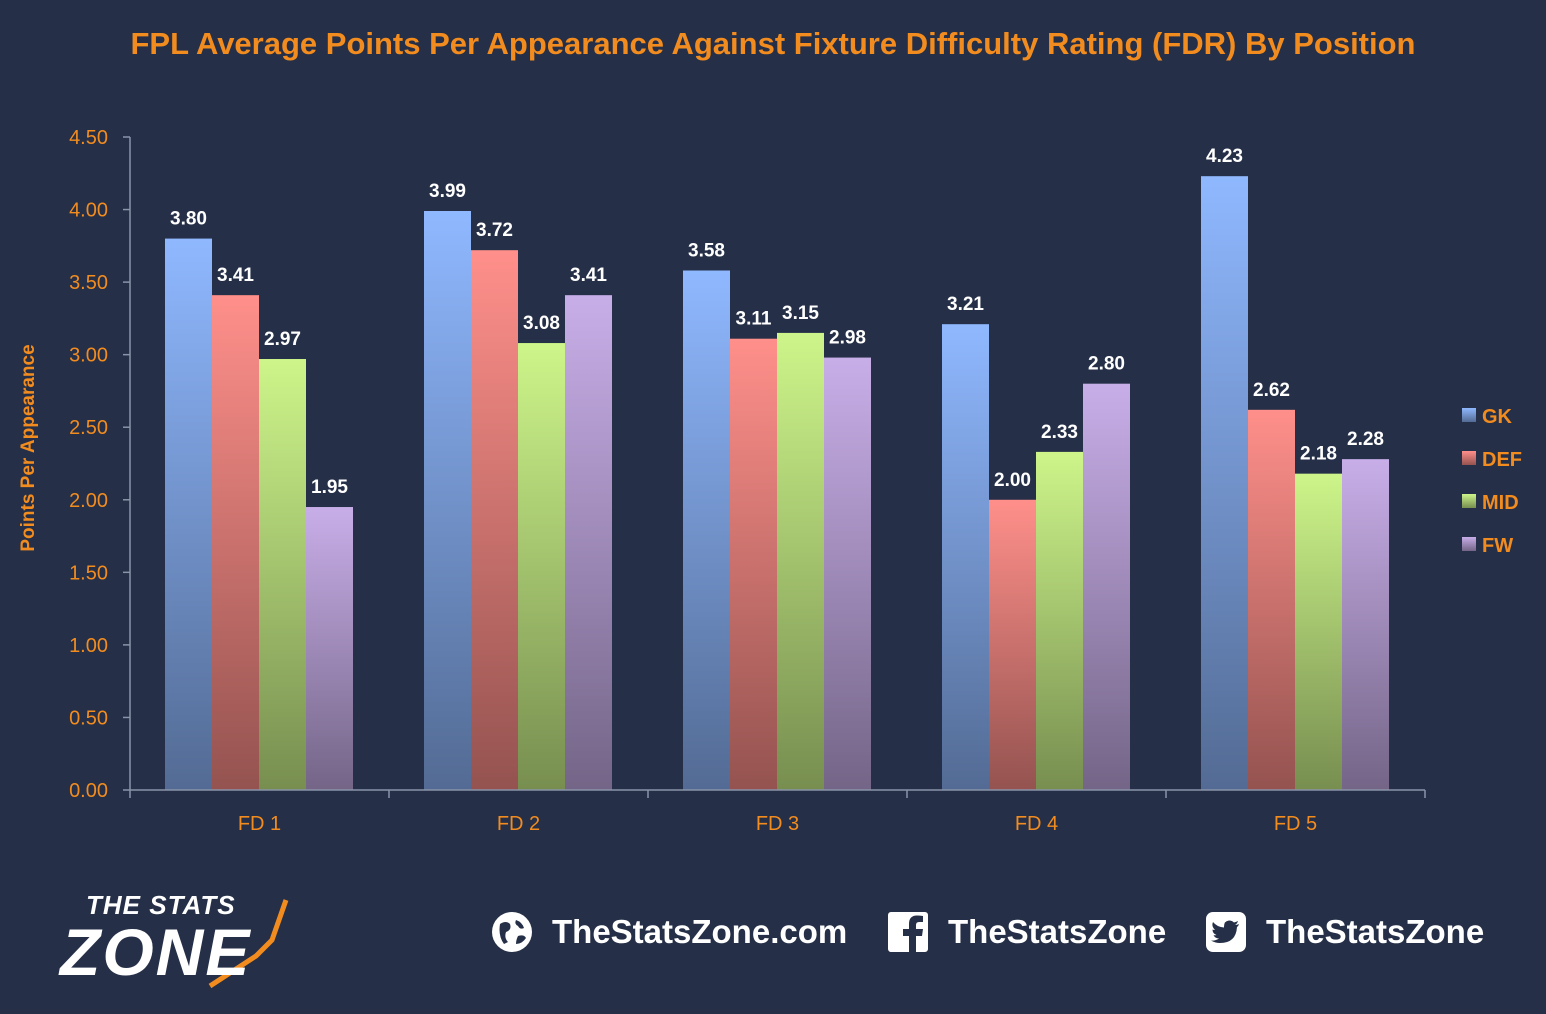 The image size is (1546, 1014). What do you see at coordinates (1059, 432) in the screenshot?
I see `data-label-mid-4: 2.33` at bounding box center [1059, 432].